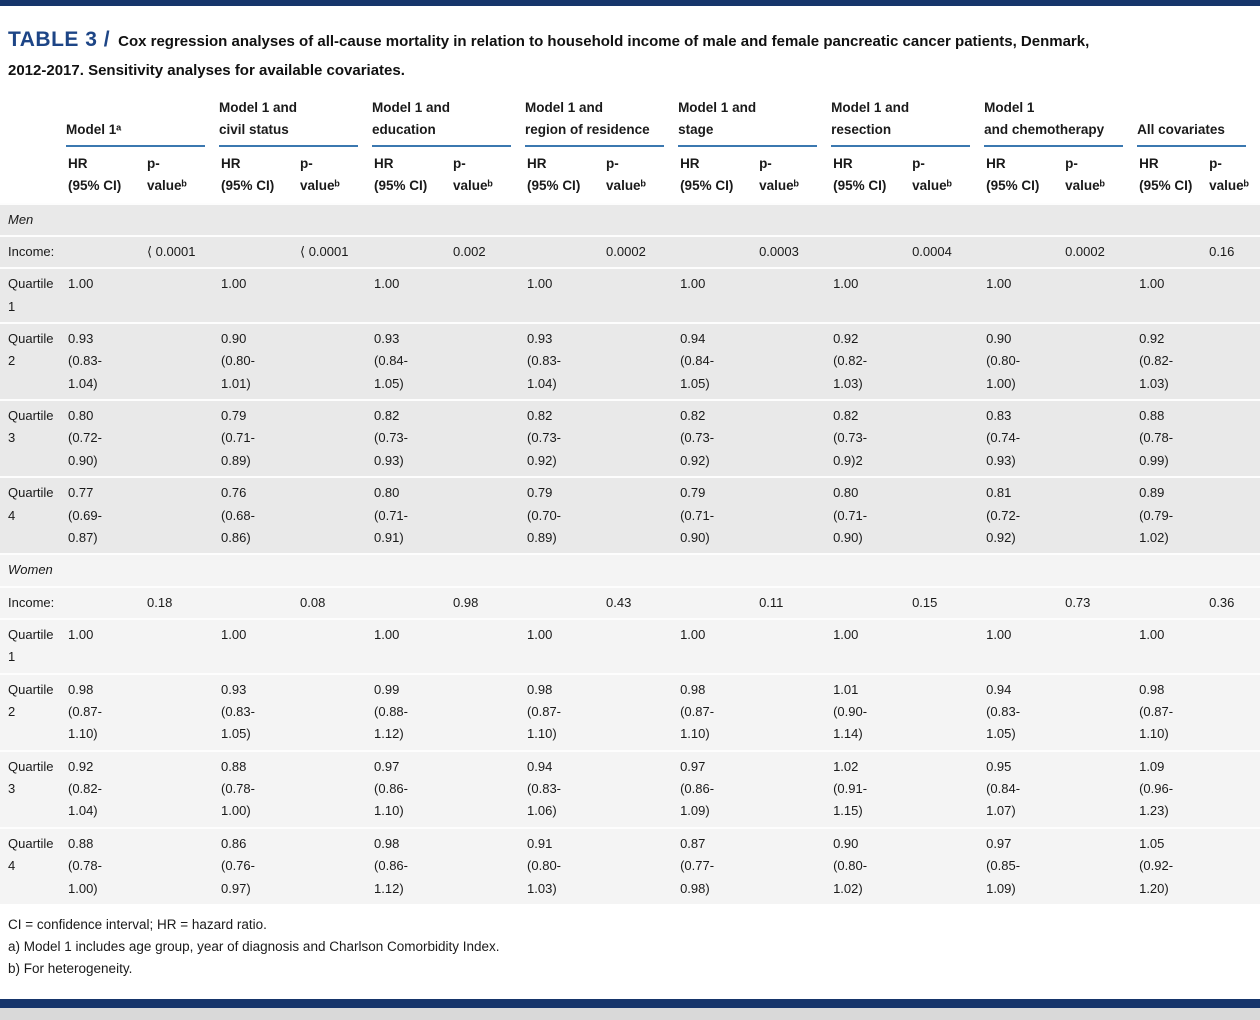  I want to click on corner-cell, so click(33, 175).